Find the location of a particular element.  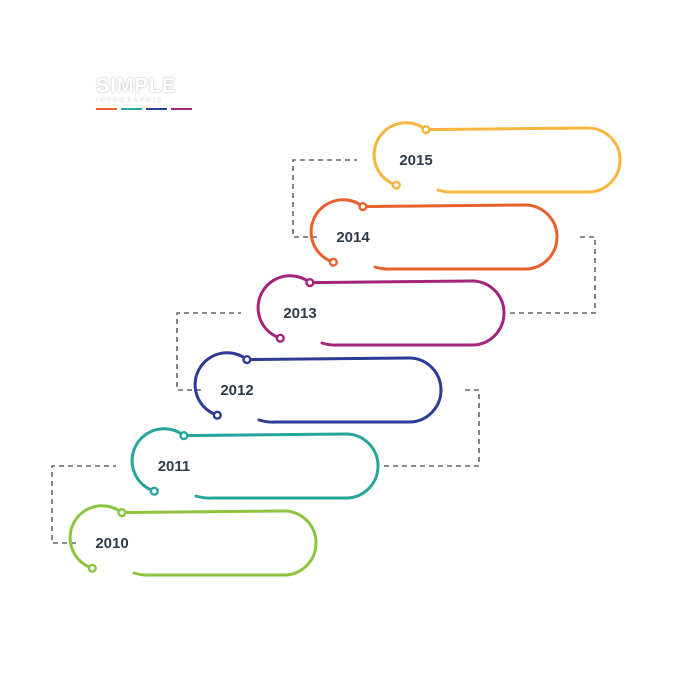

pill-bottom-node-2014 is located at coordinates (333, 262).